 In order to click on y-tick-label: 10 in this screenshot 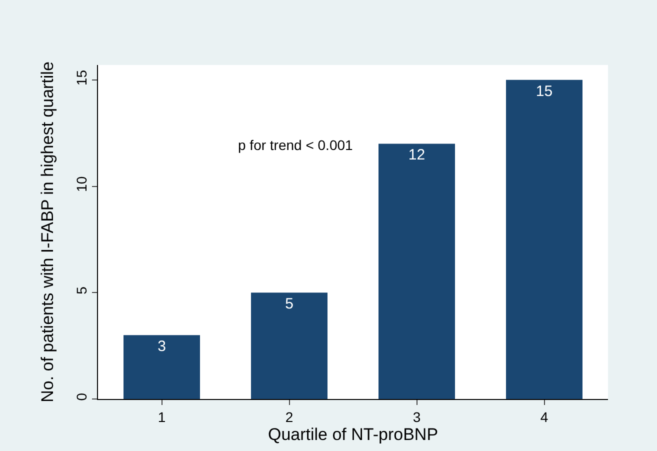, I will do `click(81, 184)`.